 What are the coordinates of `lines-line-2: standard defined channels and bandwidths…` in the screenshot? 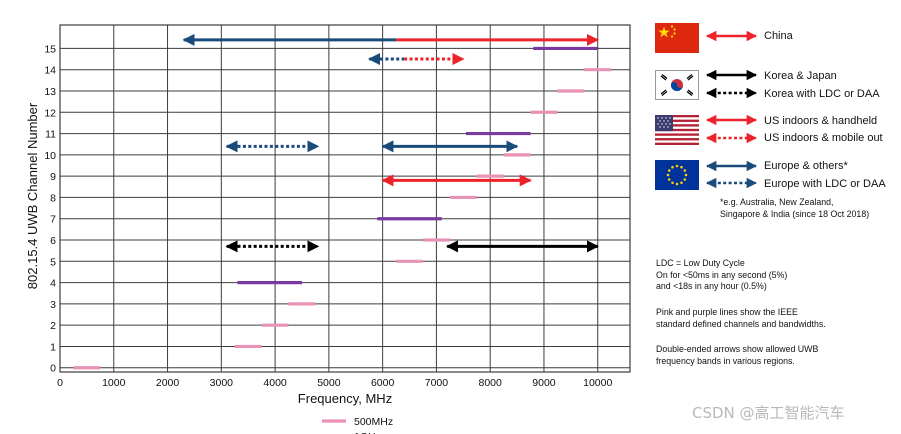 It's located at (741, 323).